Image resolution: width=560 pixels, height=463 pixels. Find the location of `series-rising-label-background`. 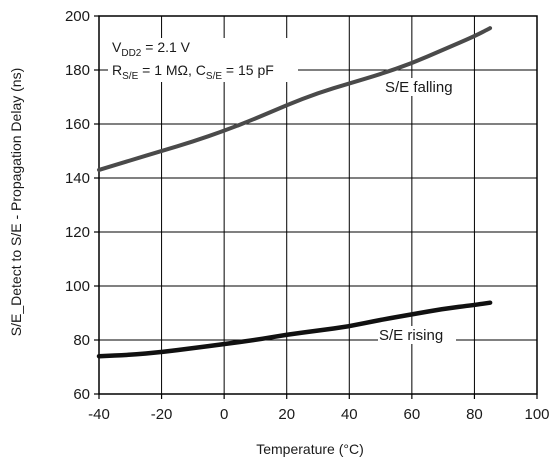

series-rising-label-background is located at coordinates (417, 335).